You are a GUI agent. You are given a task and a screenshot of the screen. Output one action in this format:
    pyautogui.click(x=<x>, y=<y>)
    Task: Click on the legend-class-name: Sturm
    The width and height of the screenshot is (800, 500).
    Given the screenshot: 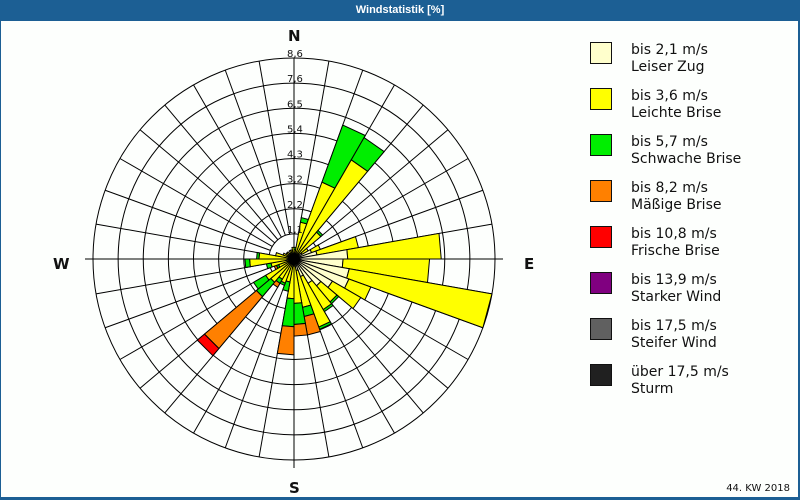 What is the action you would take?
    pyautogui.click(x=652, y=389)
    